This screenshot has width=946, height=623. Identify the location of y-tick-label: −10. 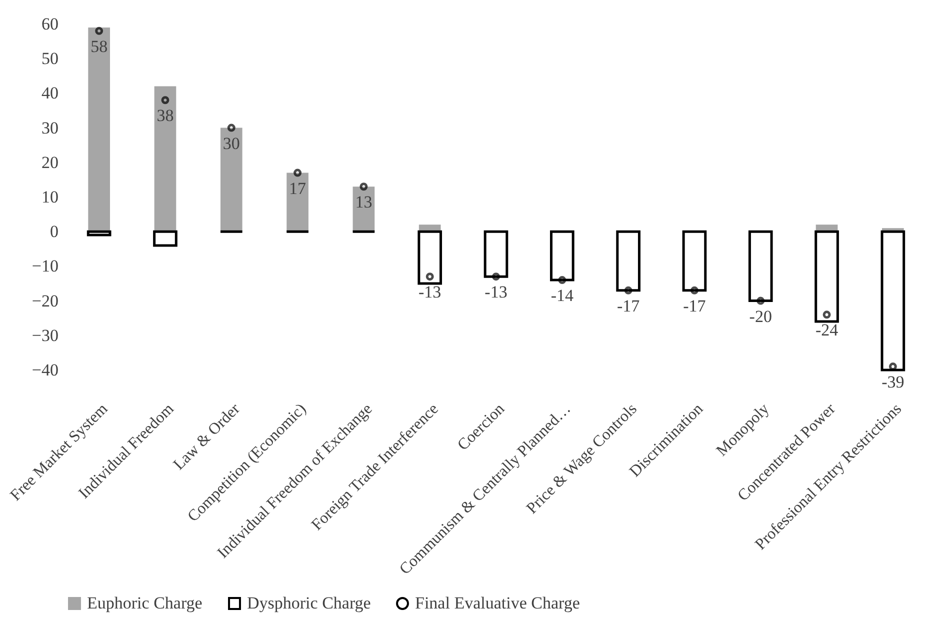
(45, 266).